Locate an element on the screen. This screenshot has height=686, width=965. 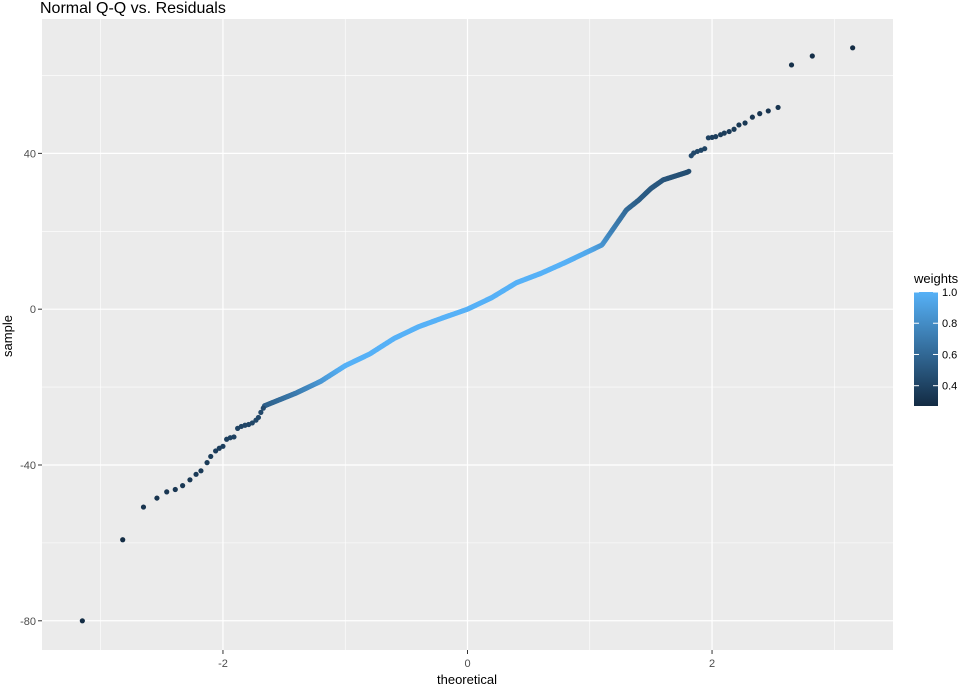
legend-colorbar is located at coordinates (926, 349).